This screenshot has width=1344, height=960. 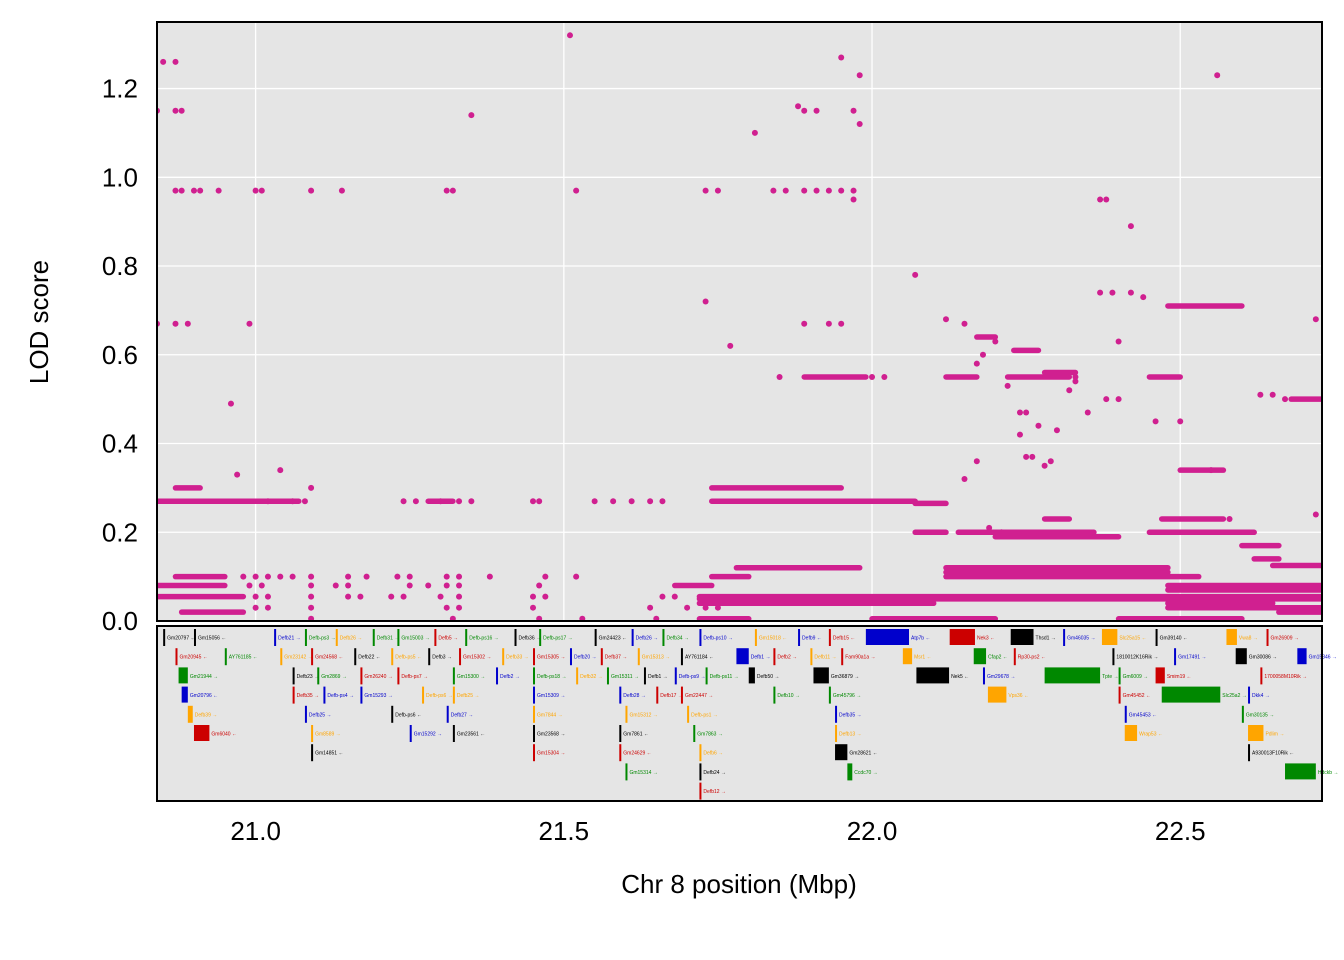 What do you see at coordinates (773, 639) in the screenshot?
I see `gene-label: Gm15018 ←` at bounding box center [773, 639].